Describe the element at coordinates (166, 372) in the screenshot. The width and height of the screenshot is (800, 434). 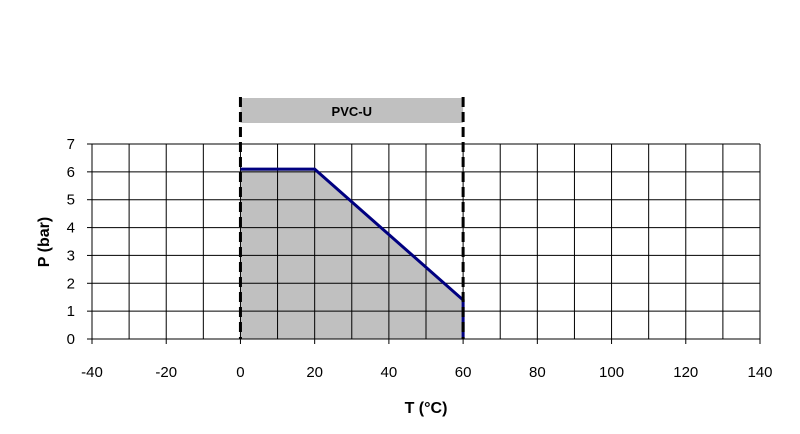
I see `x-tick-label: -20` at that location.